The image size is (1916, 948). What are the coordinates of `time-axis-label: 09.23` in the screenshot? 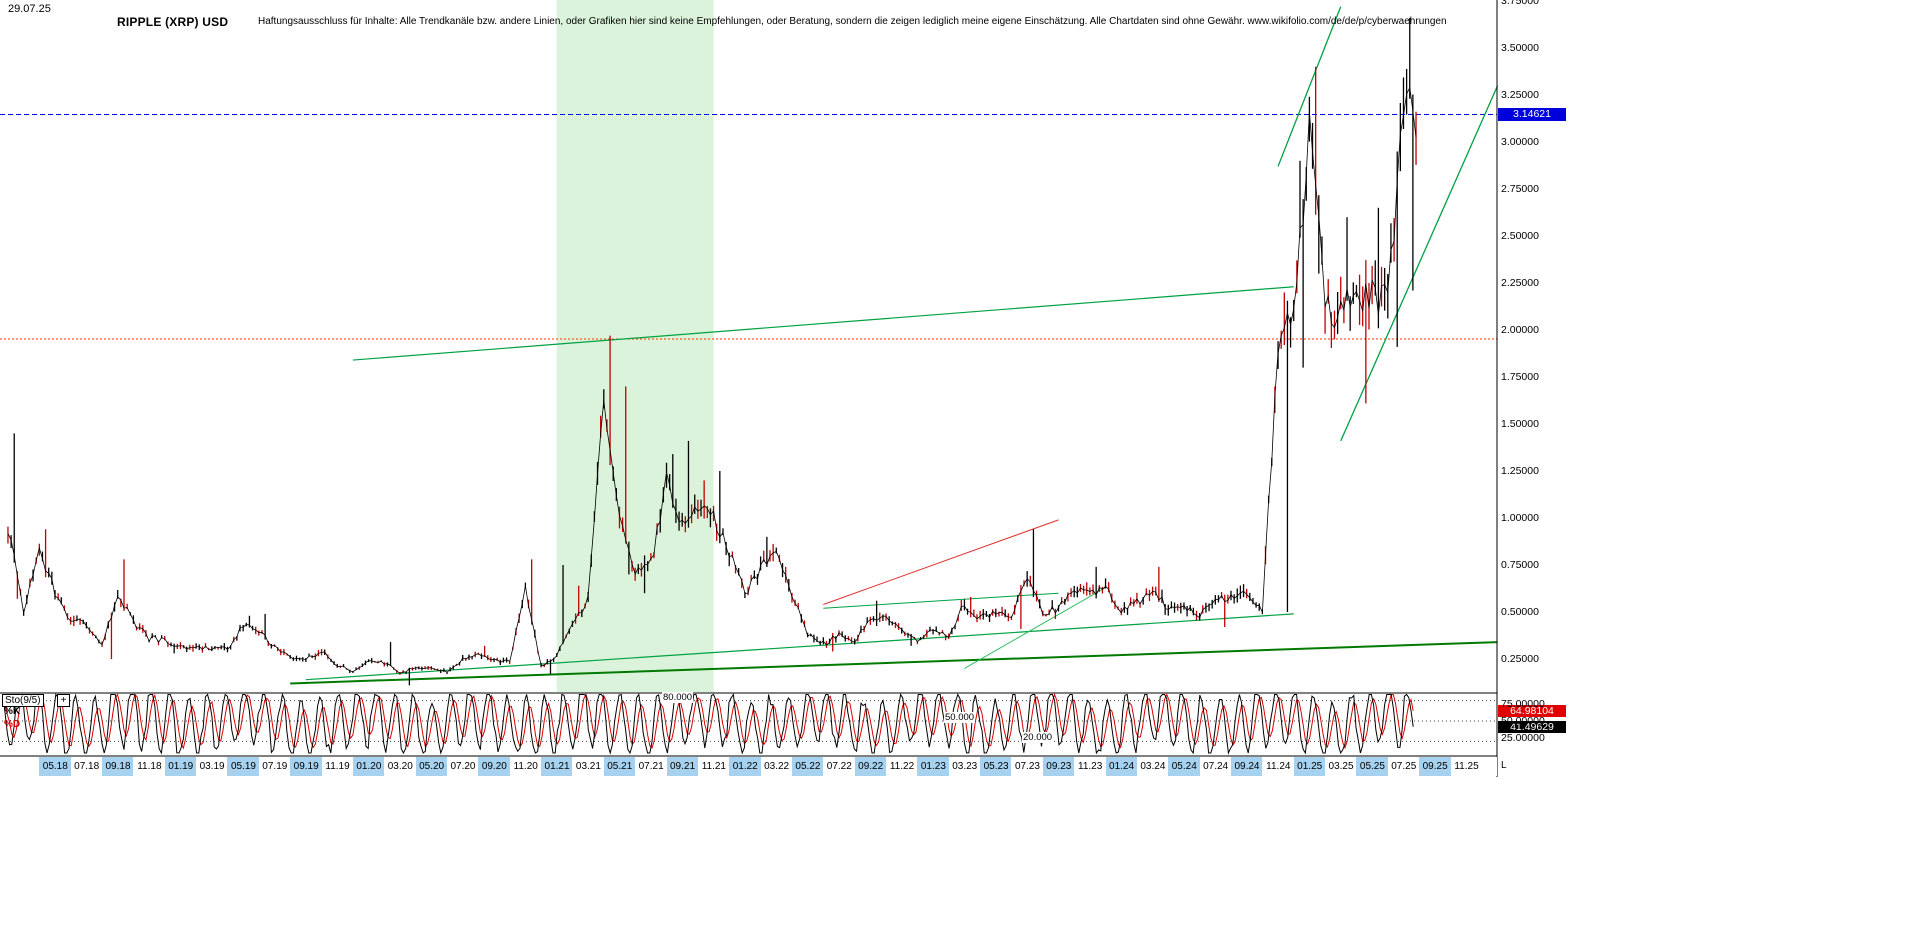 It's located at (1058, 766).